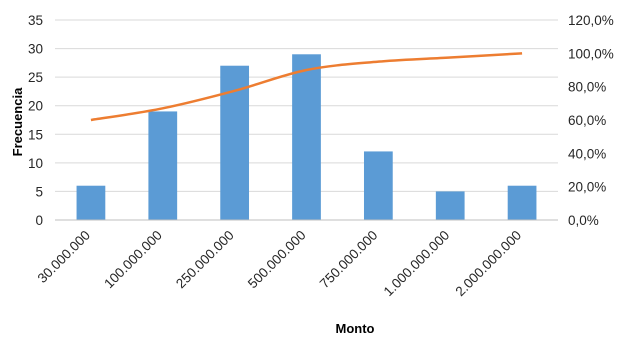 This screenshot has height=337, width=632. What do you see at coordinates (587, 153) in the screenshot?
I see `y2-tick-label: 40,0%` at bounding box center [587, 153].